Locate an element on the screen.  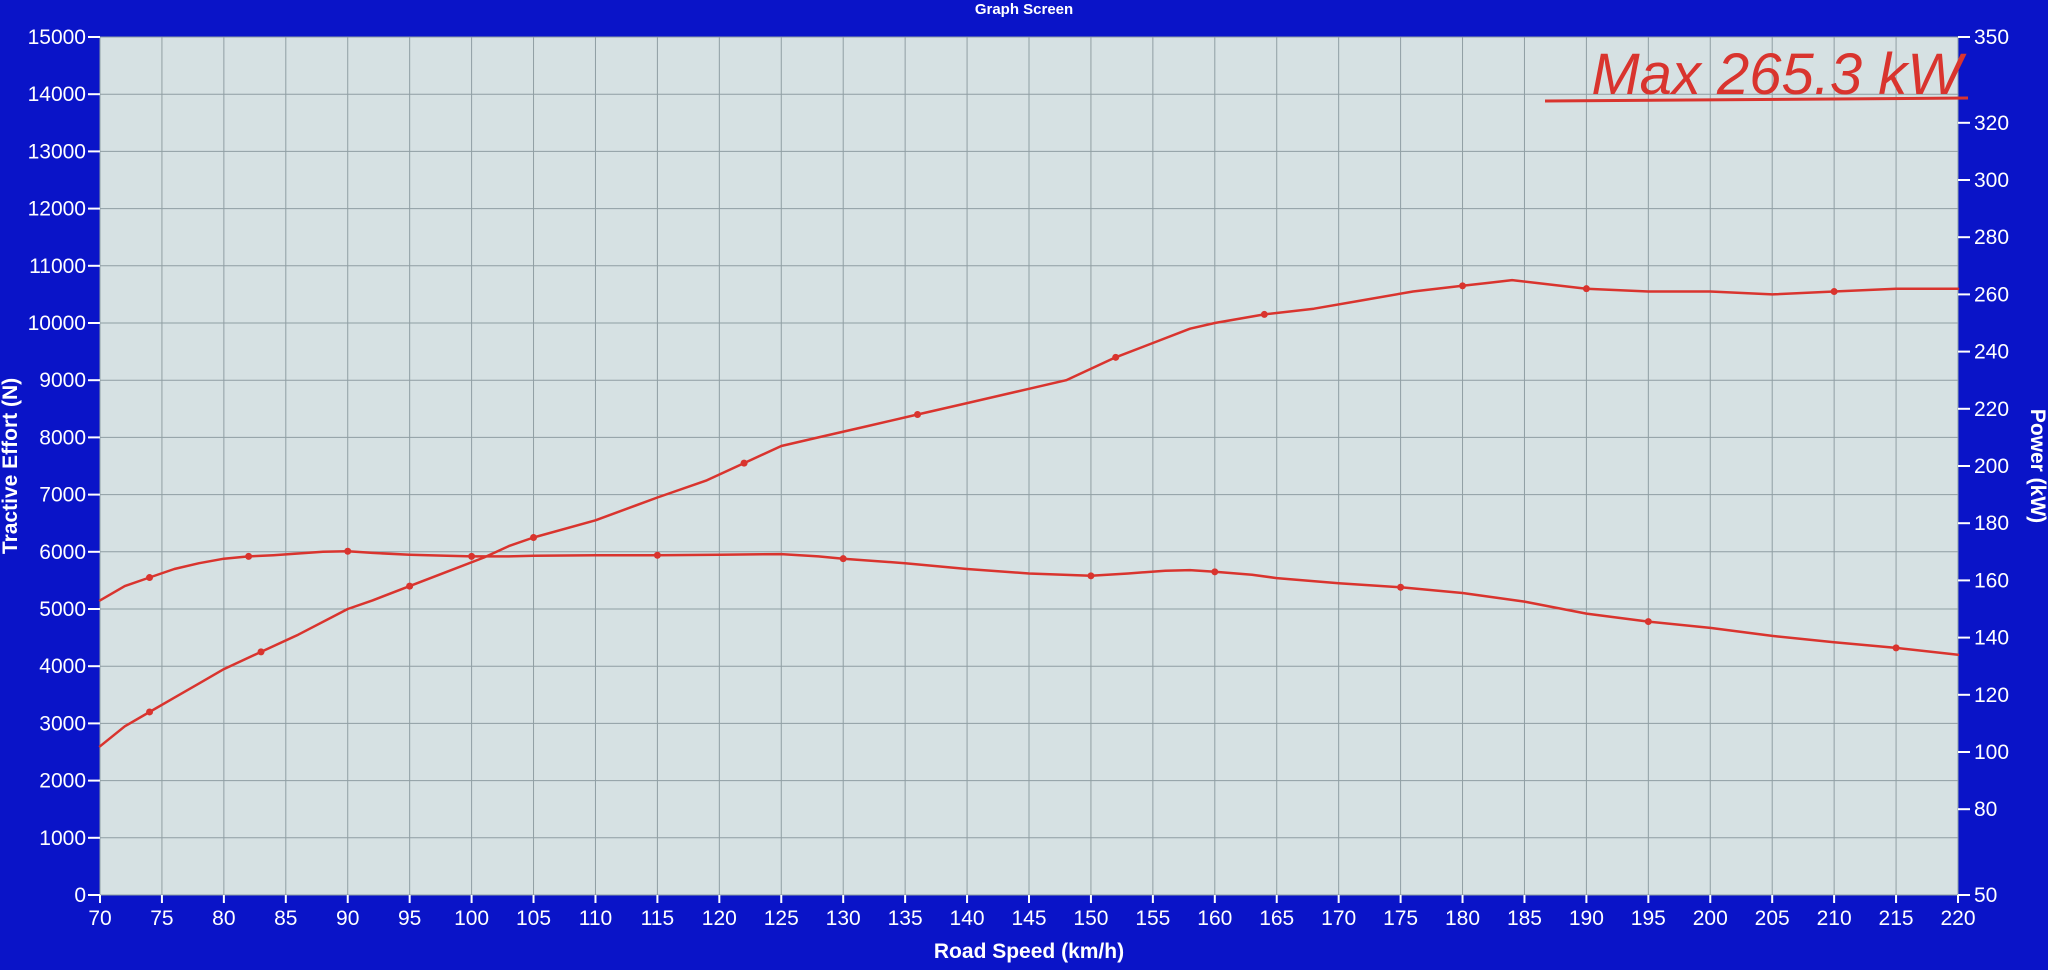
x-tick-label: 210 is located at coordinates (1834, 918).